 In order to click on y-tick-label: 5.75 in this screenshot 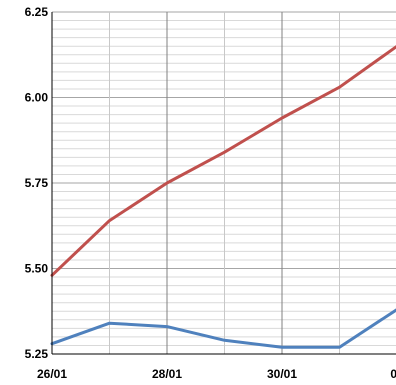, I will do `click(37, 183)`.